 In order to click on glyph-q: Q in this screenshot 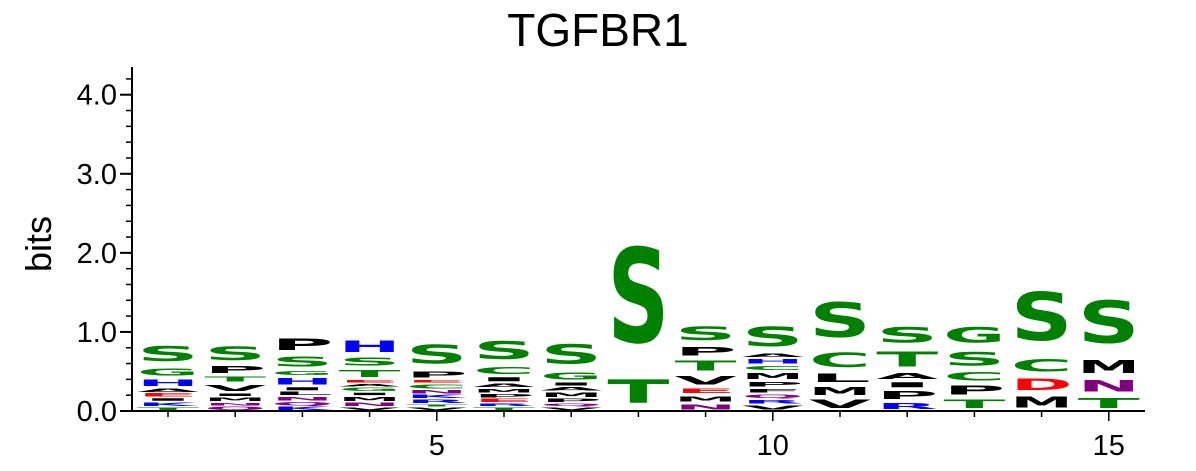, I will do `click(571, 405)`.